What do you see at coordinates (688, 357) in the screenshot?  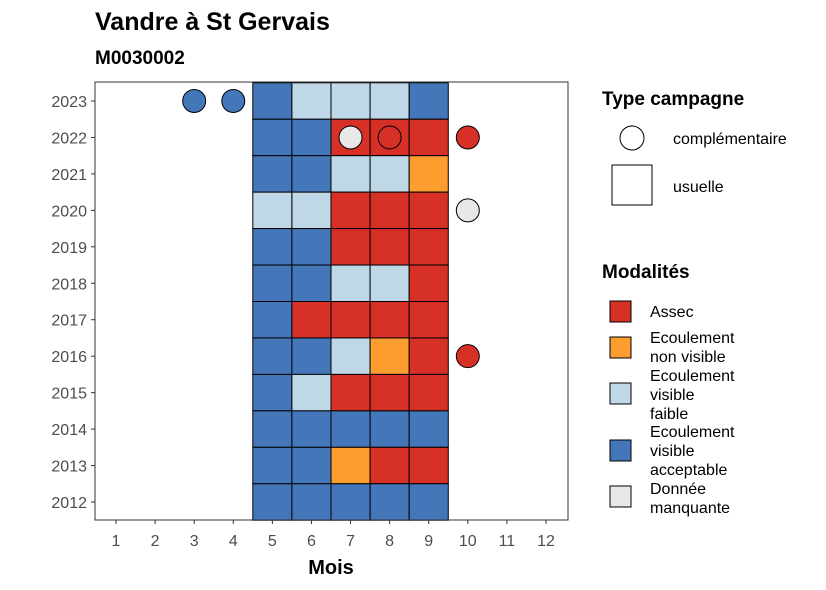 I see `legend-label-ecoulement-non-visible: non visible` at bounding box center [688, 357].